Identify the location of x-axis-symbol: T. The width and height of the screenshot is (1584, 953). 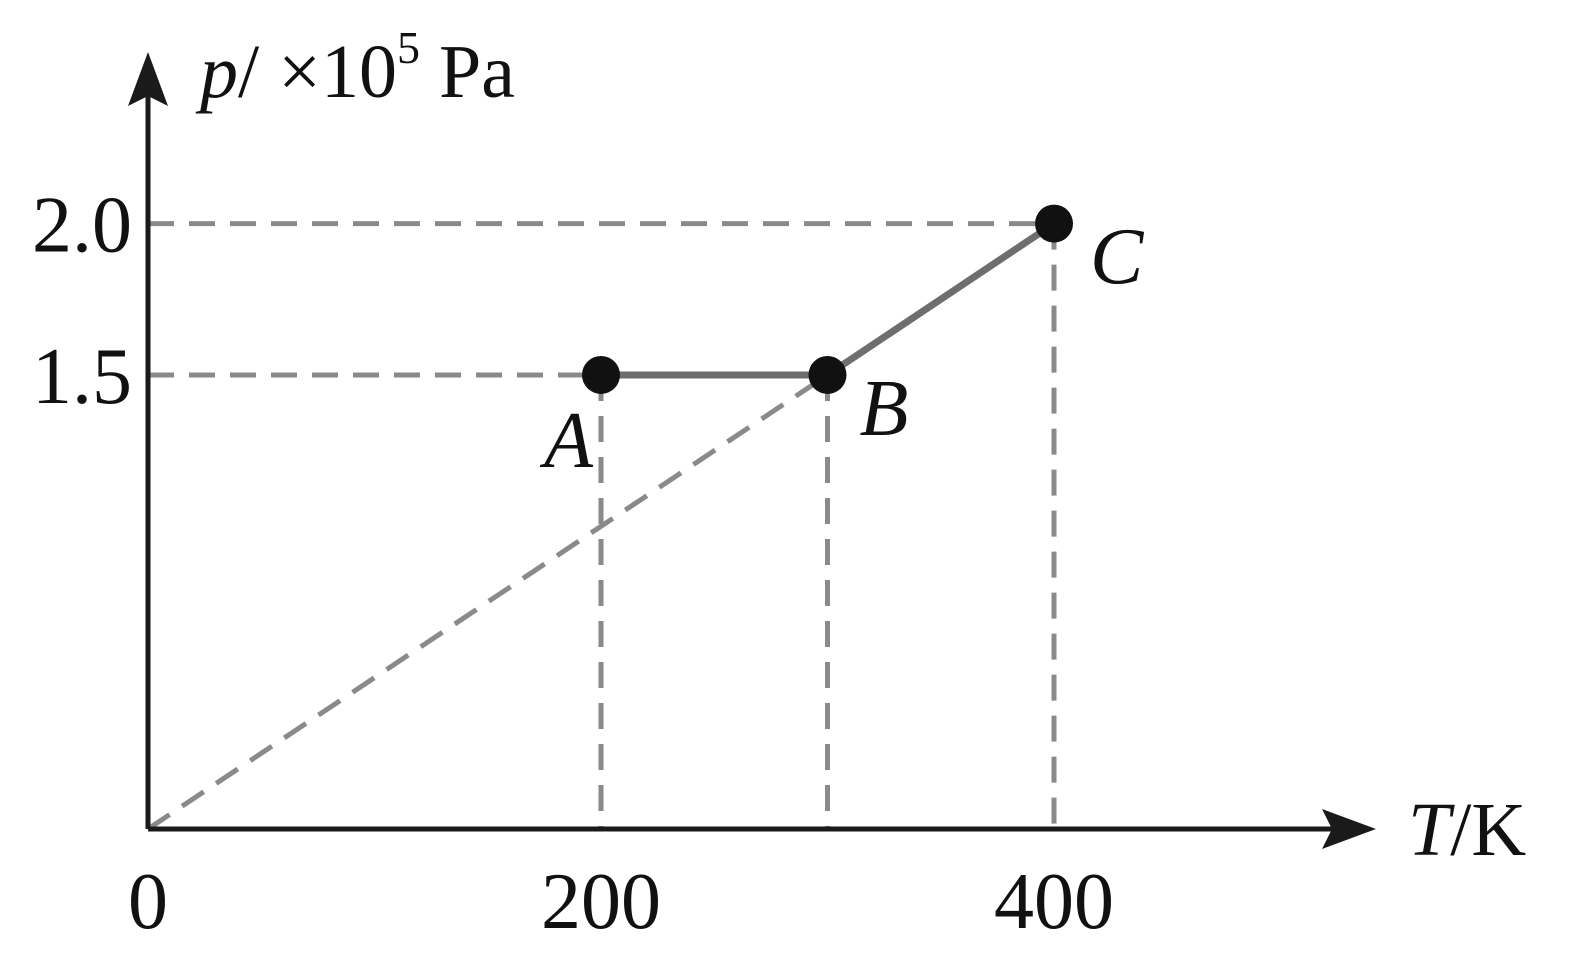
(1431, 830).